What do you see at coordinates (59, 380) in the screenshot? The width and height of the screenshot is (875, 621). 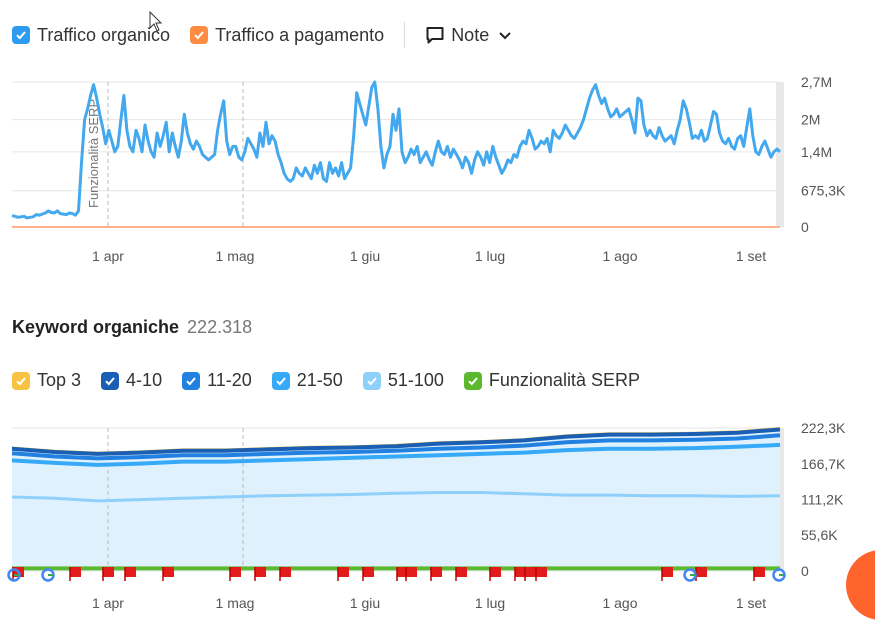 I see `legend-label: Top 3` at bounding box center [59, 380].